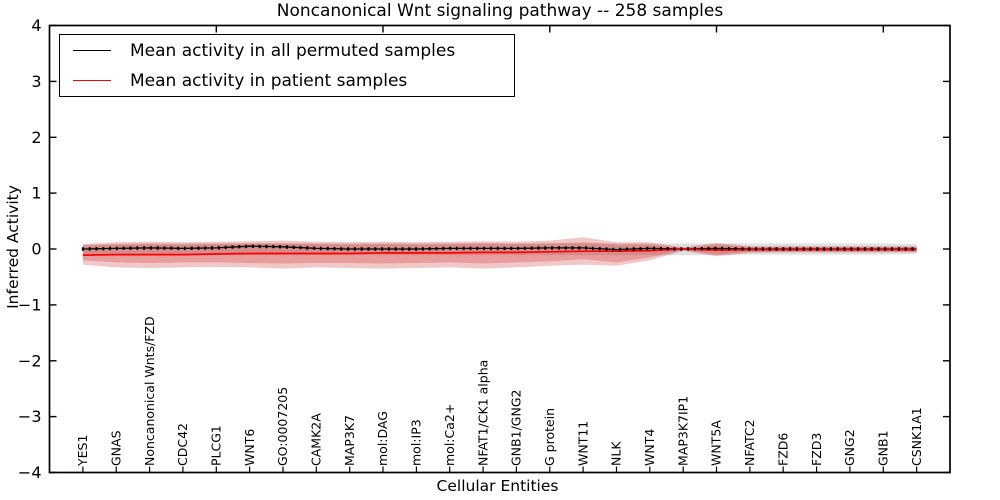  Describe the element at coordinates (449, 435) in the screenshot. I see `x-category-label: mol:Ca2+` at that location.